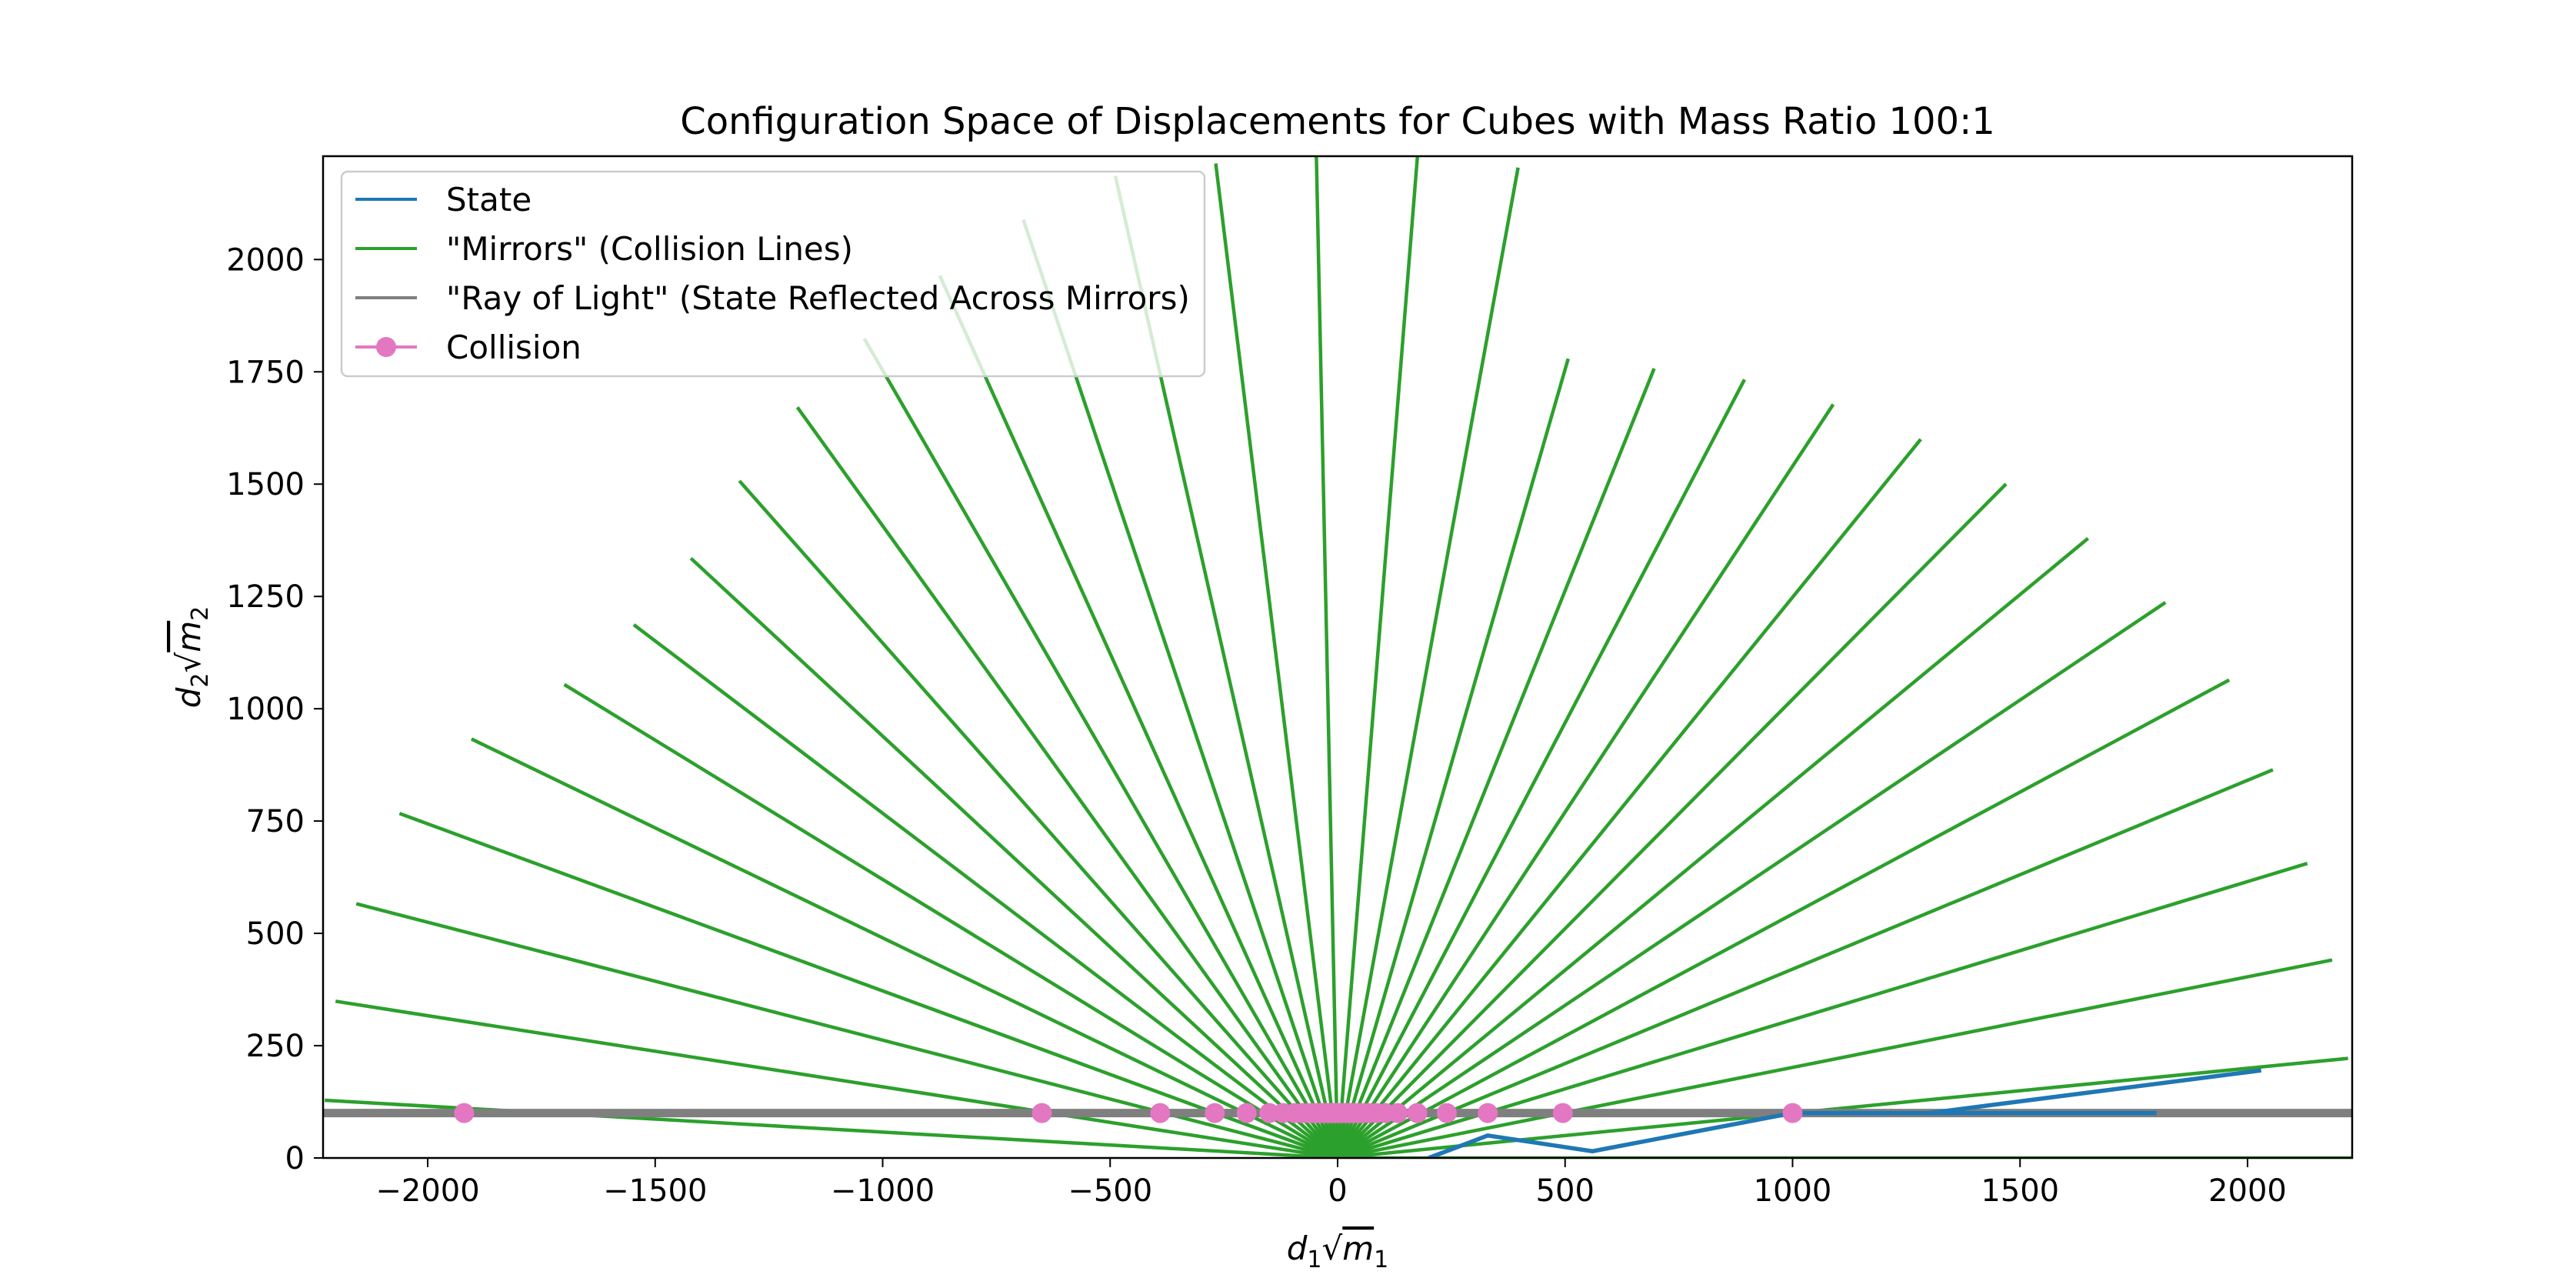 This screenshot has width=2576, height=1288. What do you see at coordinates (265, 709) in the screenshot?
I see `y-tick-label: 1000` at bounding box center [265, 709].